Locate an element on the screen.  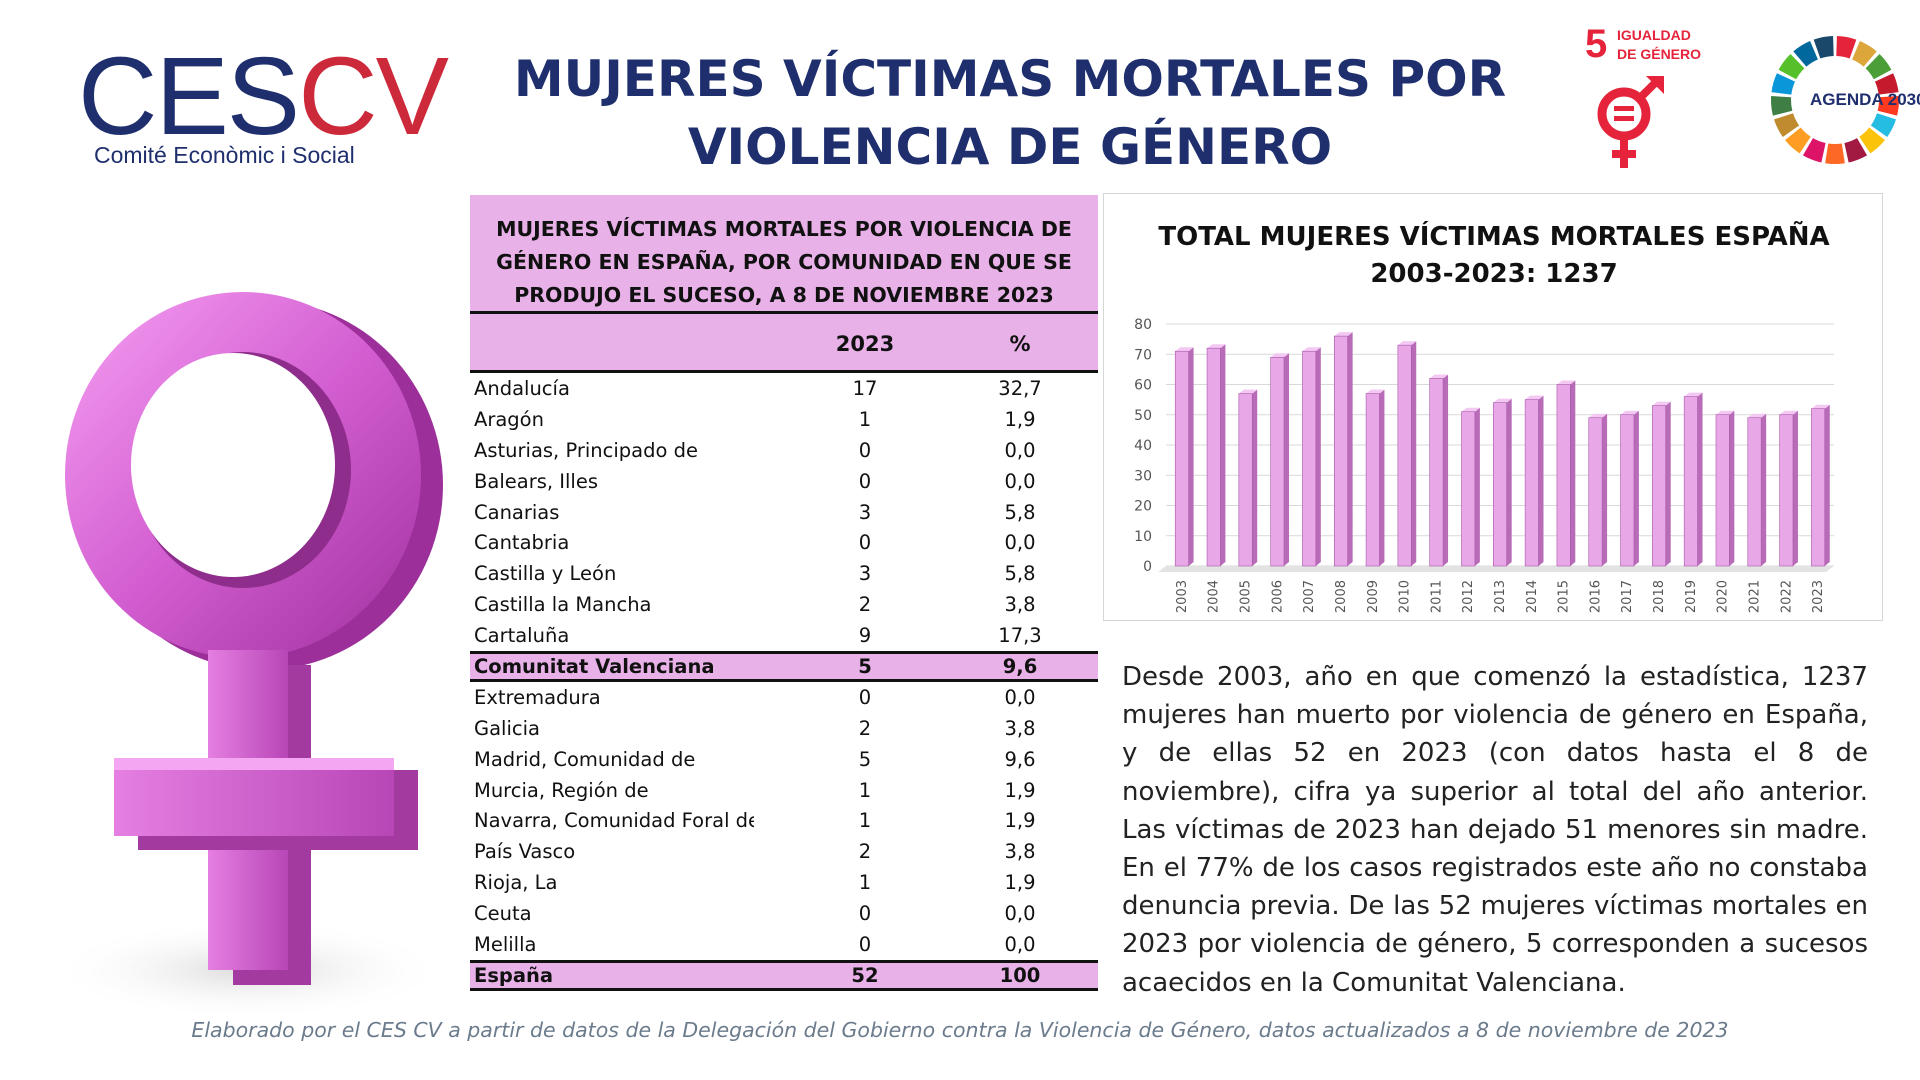
table-row: Asturias, Principado de 0 0,0 is located at coordinates (784, 450).